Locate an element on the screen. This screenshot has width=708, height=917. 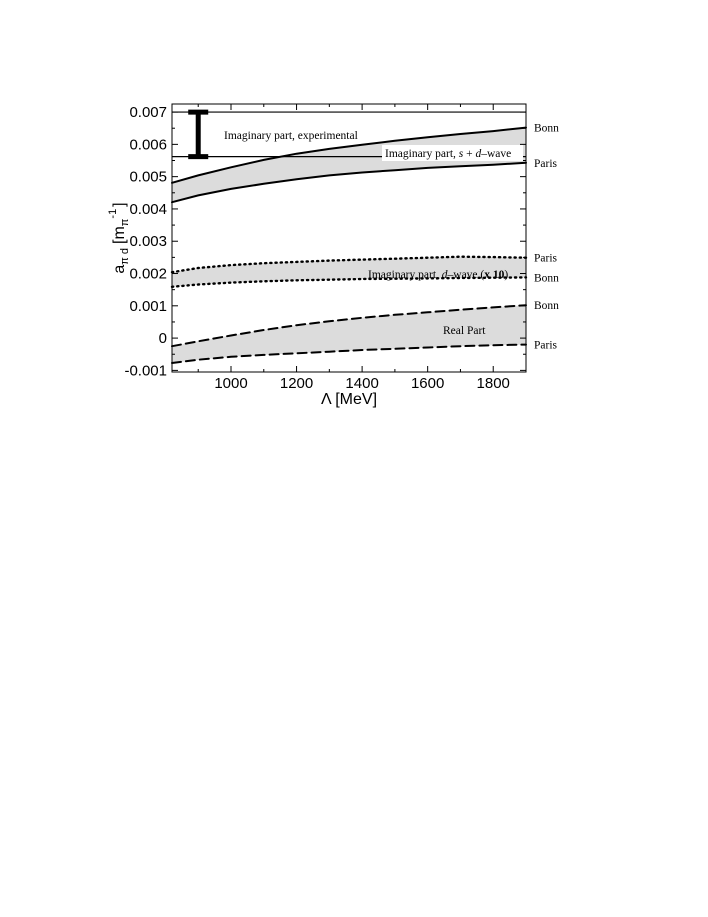
model-label-d_wave_x10-lower: Bonn is located at coordinates (546, 278).